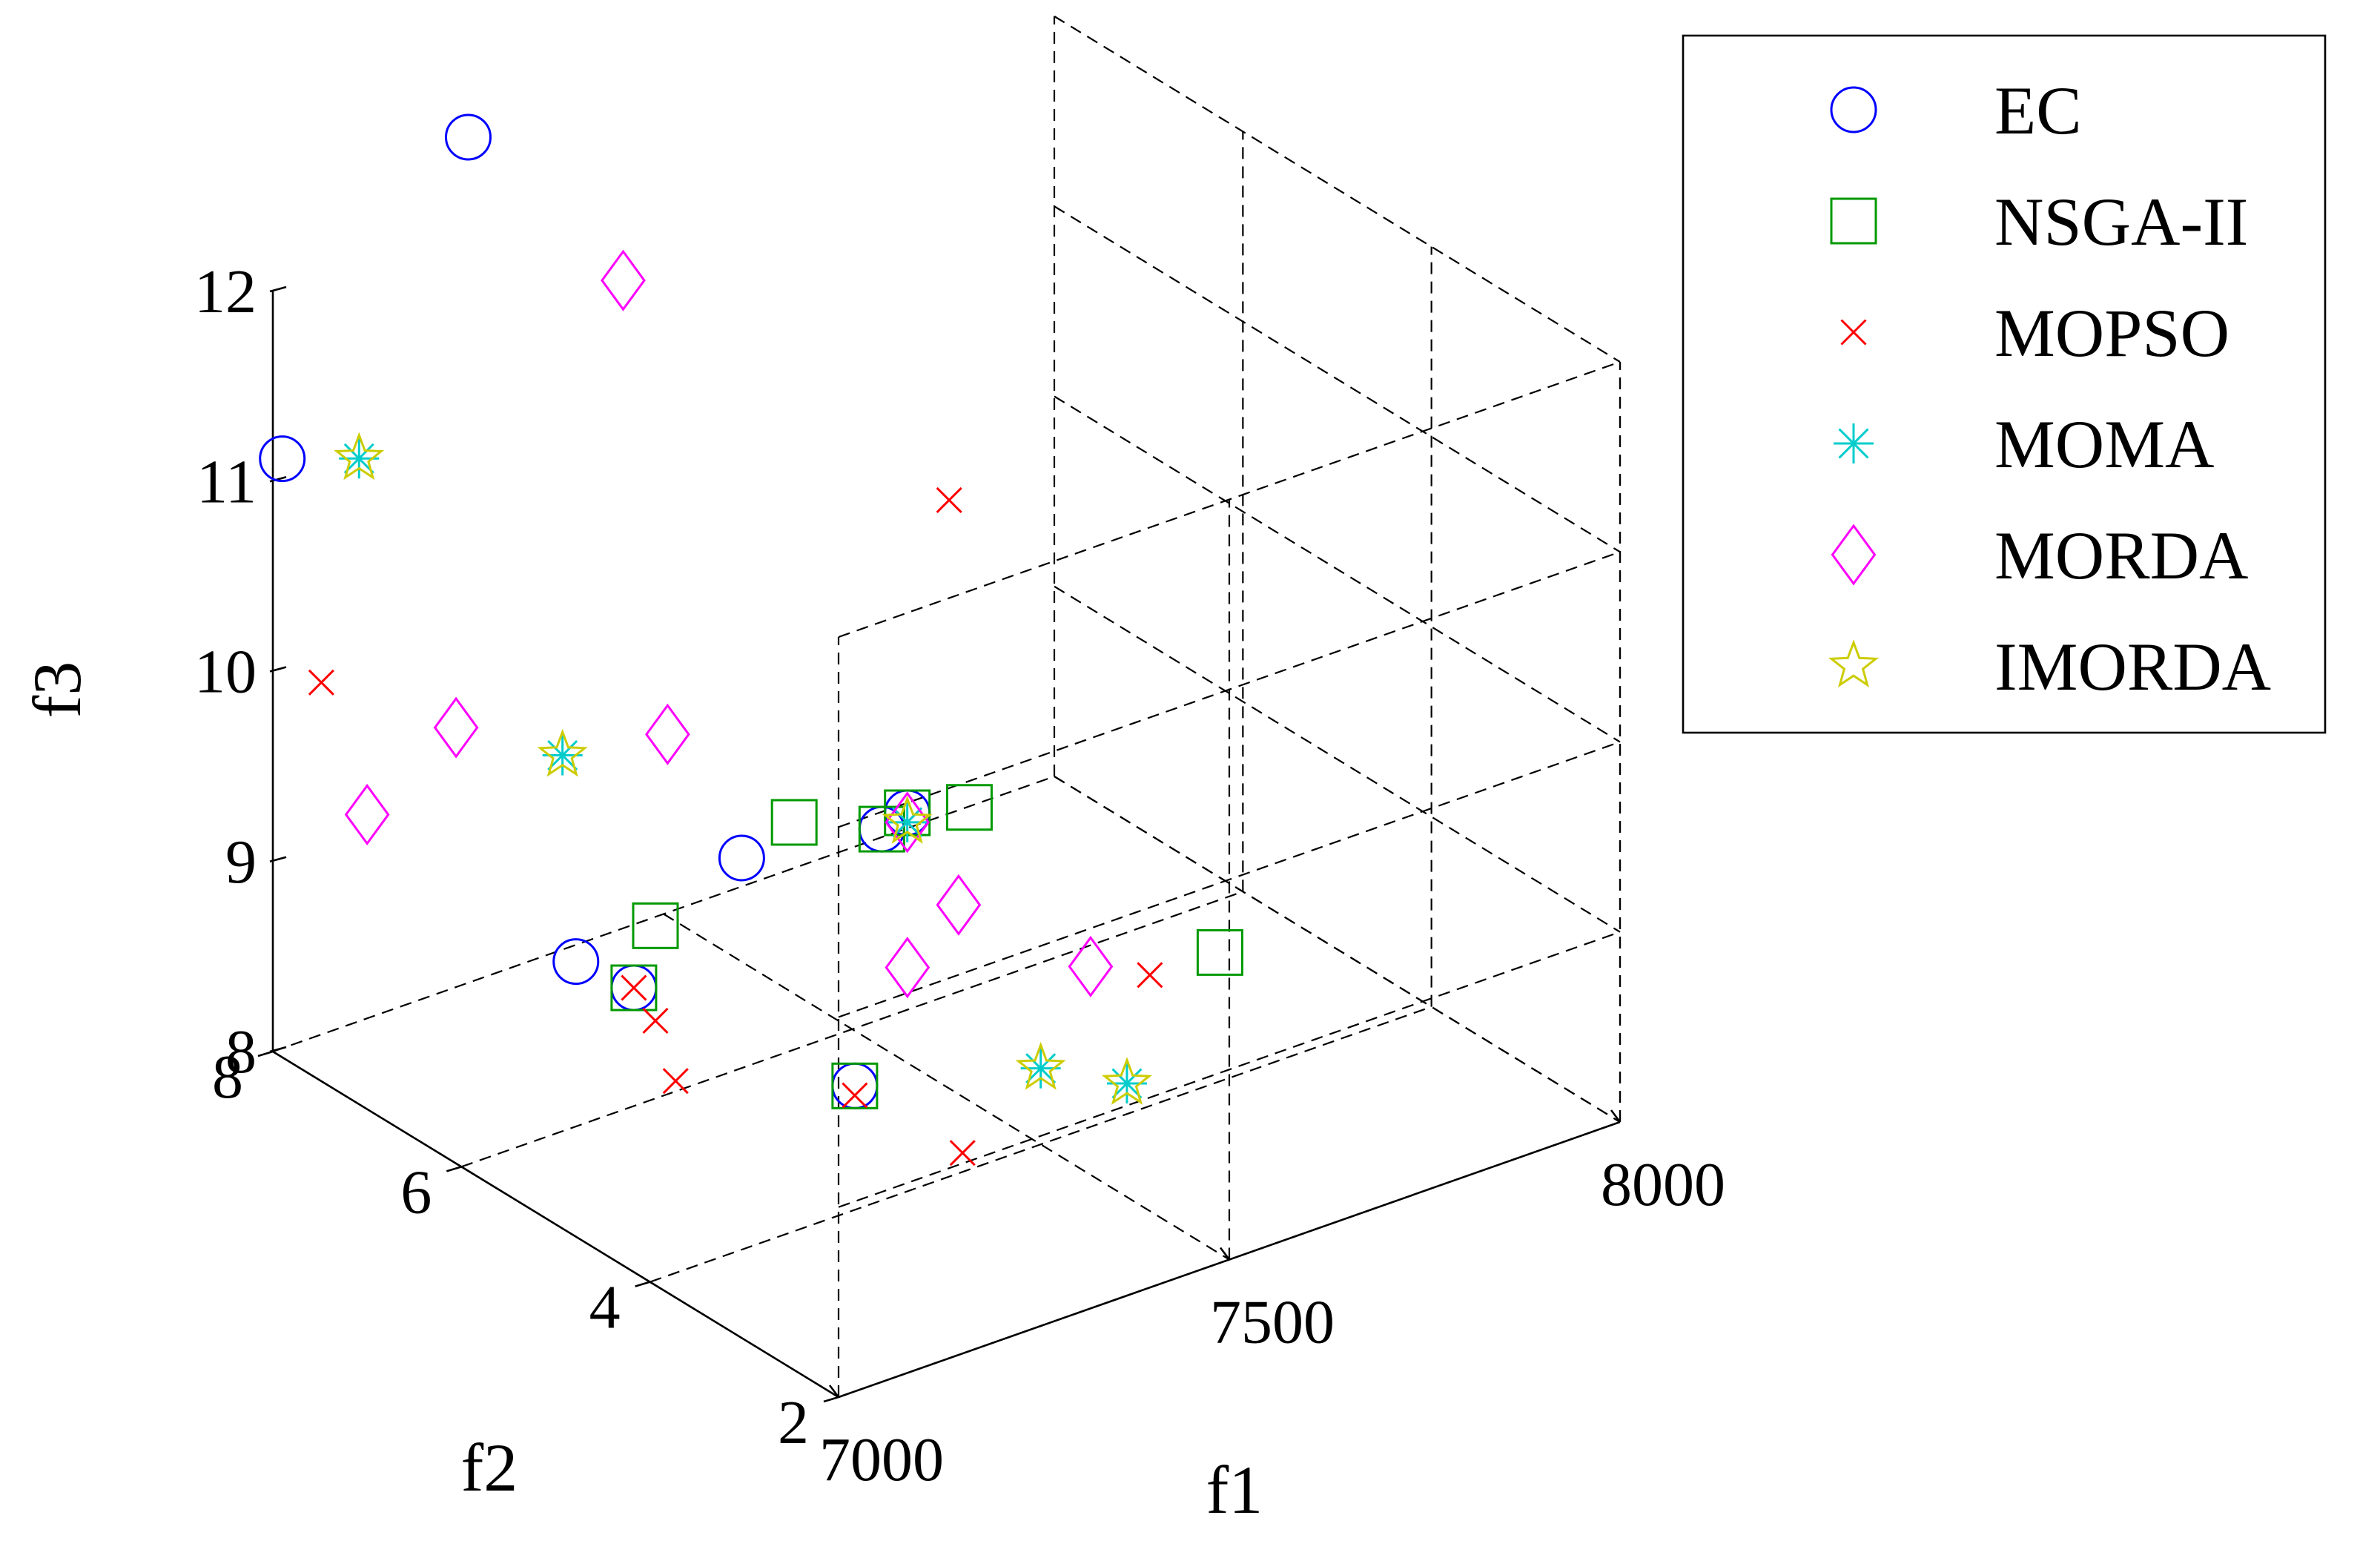 Image resolution: width=2380 pixels, height=1541 pixels. What do you see at coordinates (2111, 333) in the screenshot?
I see `legend-label: MOPSO` at bounding box center [2111, 333].